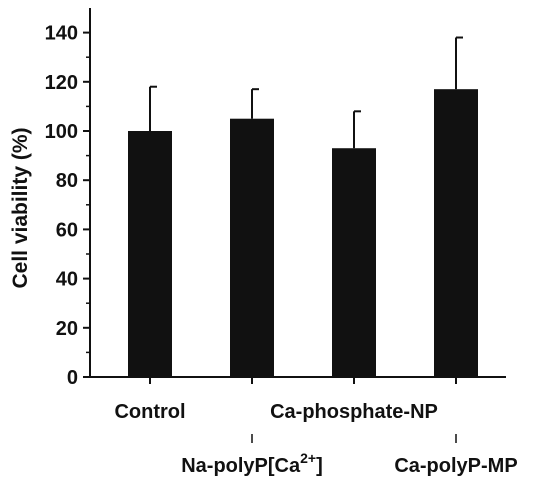 The width and height of the screenshot is (550, 490). Describe the element at coordinates (61, 83) in the screenshot. I see `y-tick-label: 120` at that location.